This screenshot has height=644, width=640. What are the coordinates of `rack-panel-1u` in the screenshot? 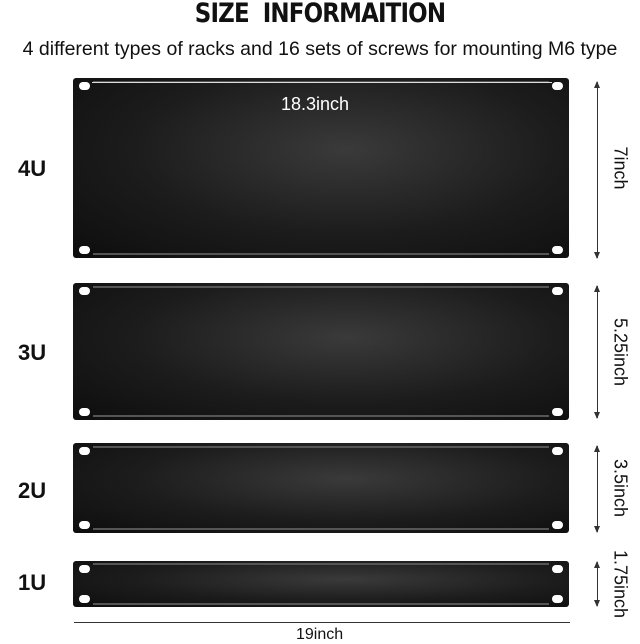 It's located at (321, 584).